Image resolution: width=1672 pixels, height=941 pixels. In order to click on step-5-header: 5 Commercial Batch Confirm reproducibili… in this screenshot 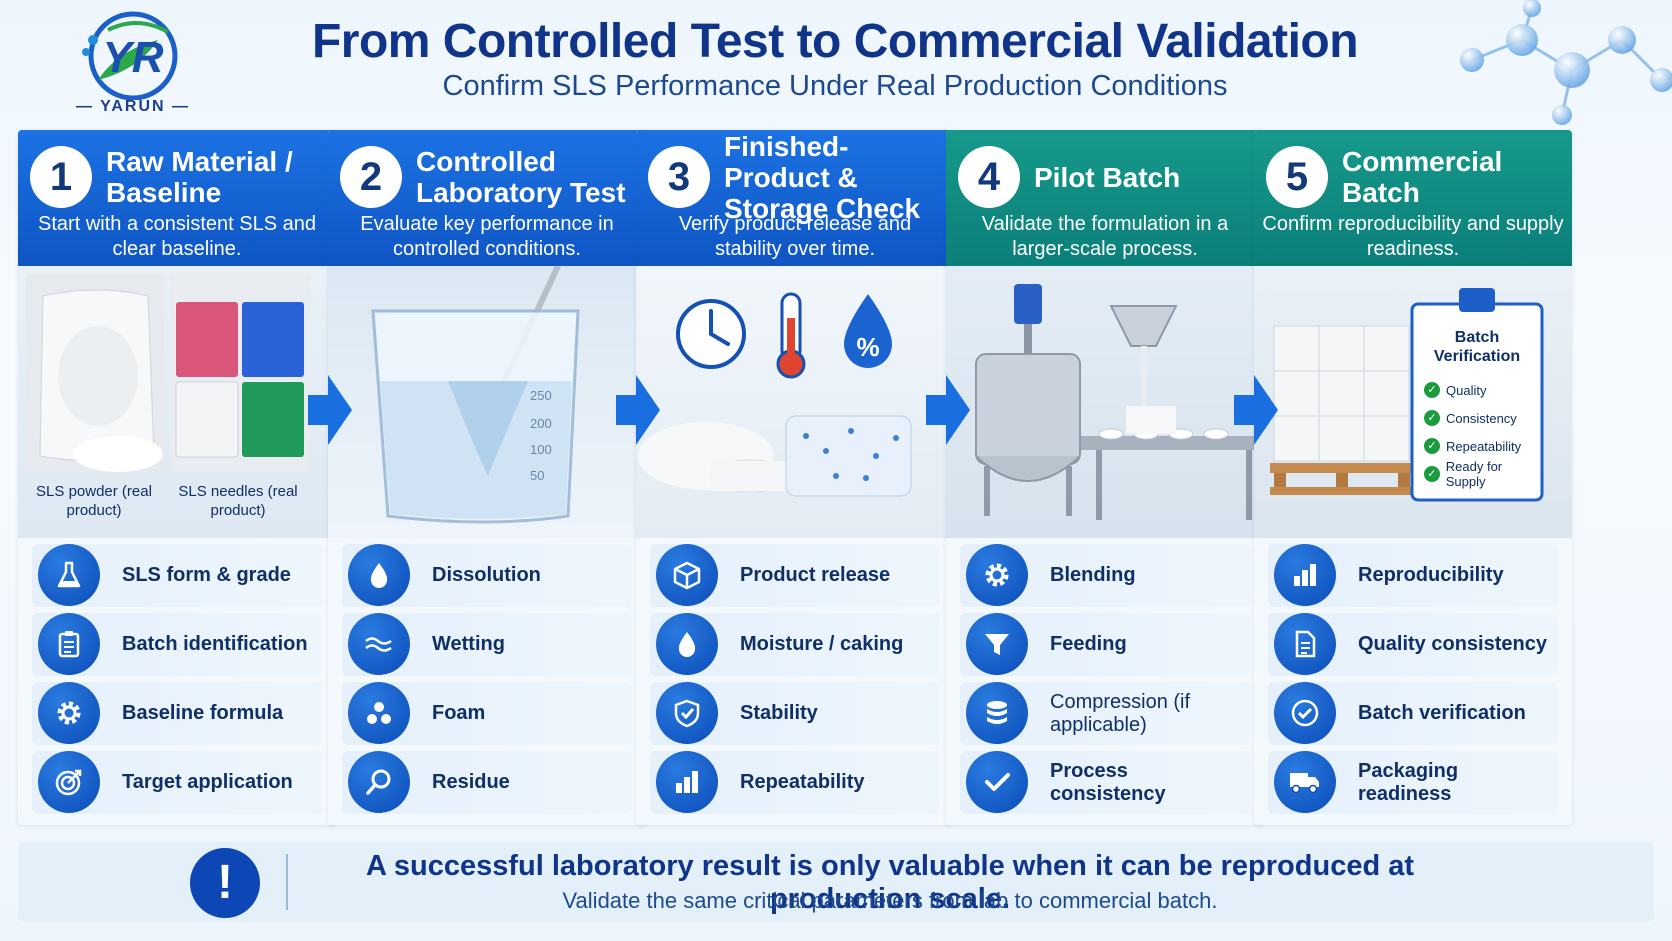, I will do `click(1413, 198)`.